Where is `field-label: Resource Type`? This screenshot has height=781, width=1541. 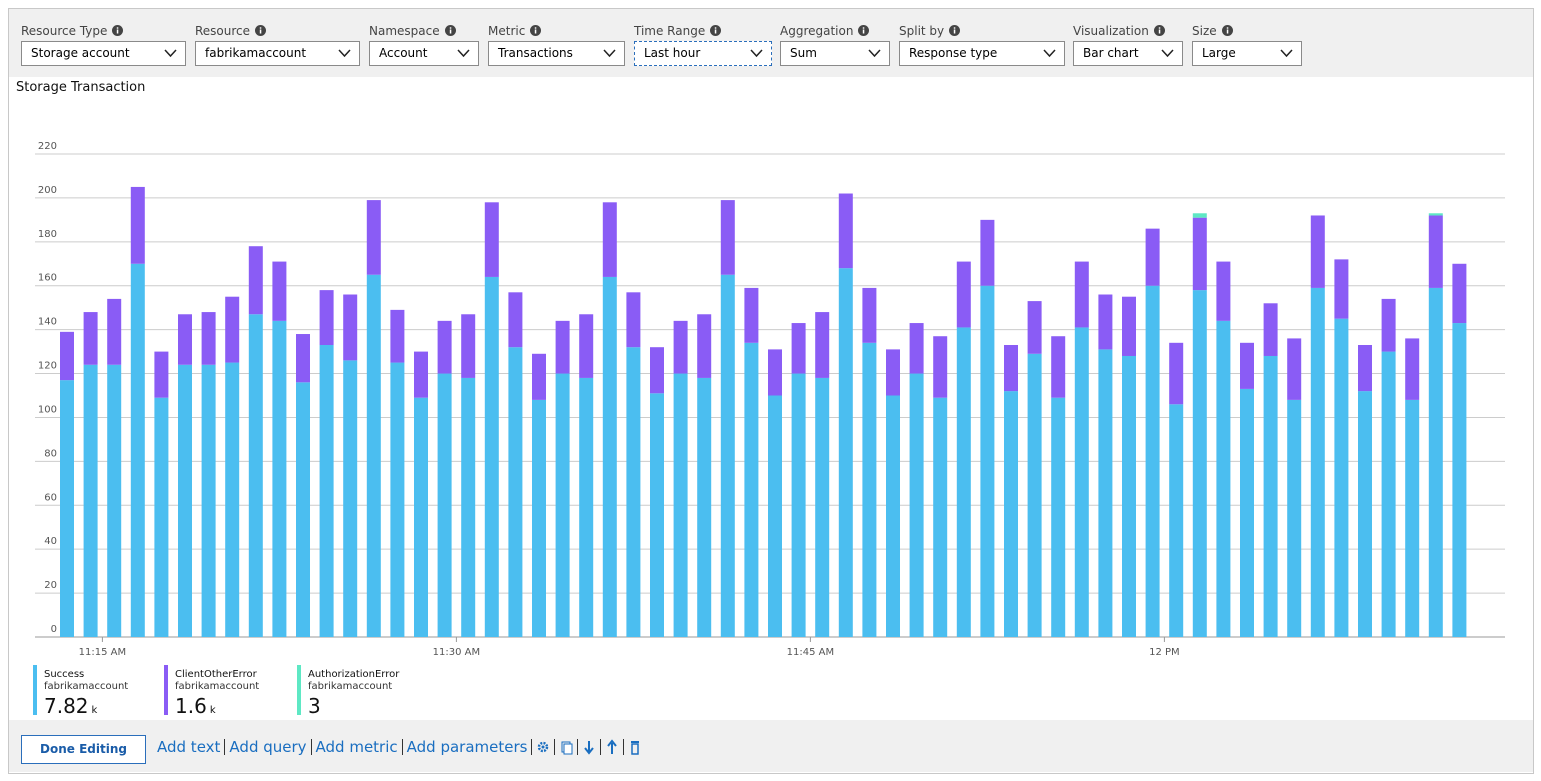
field-label: Resource Type is located at coordinates (103, 32).